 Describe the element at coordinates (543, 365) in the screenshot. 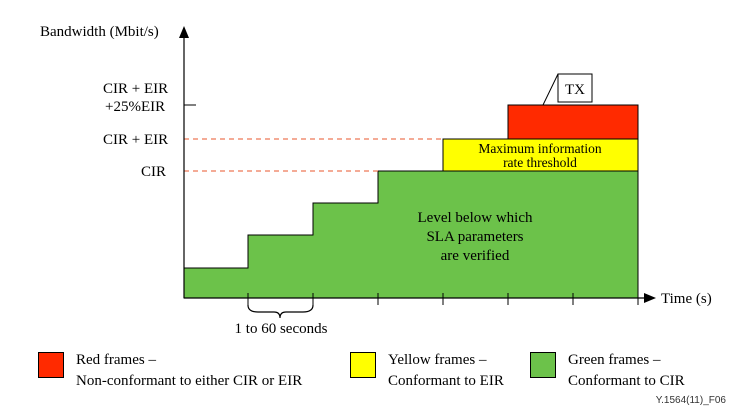

I see `green-swatch` at that location.